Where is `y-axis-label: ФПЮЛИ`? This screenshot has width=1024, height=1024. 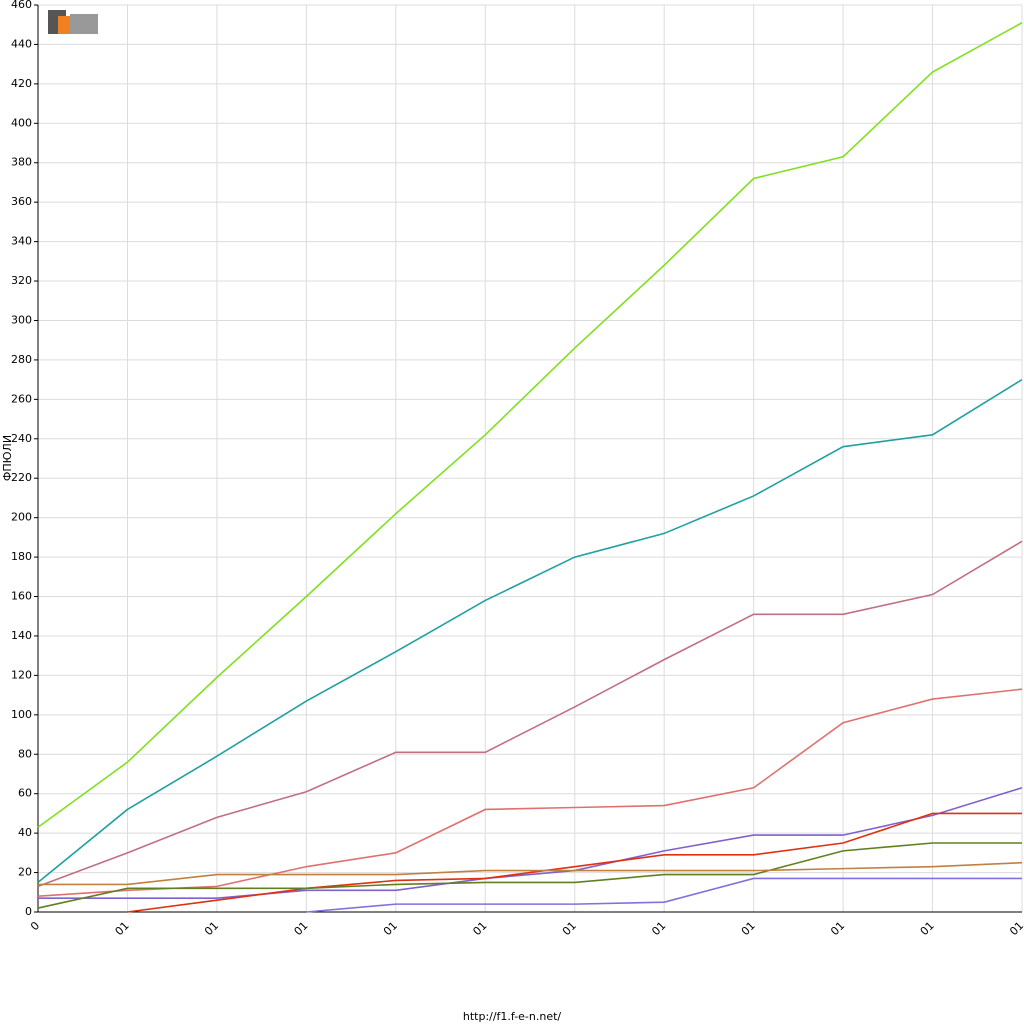
y-axis-label: ФПЮЛИ is located at coordinates (7, 458).